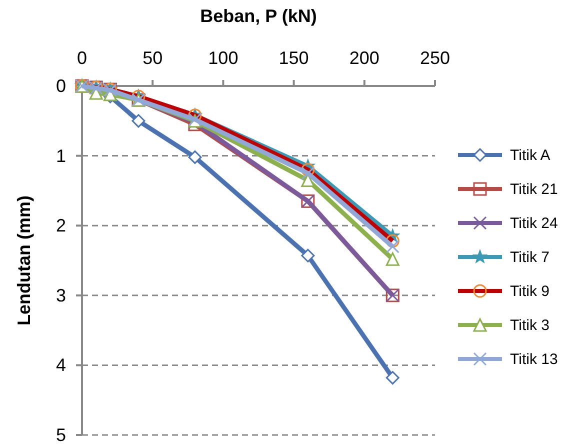 This screenshot has height=446, width=578. I want to click on y-tick-label: 4, so click(61, 365).